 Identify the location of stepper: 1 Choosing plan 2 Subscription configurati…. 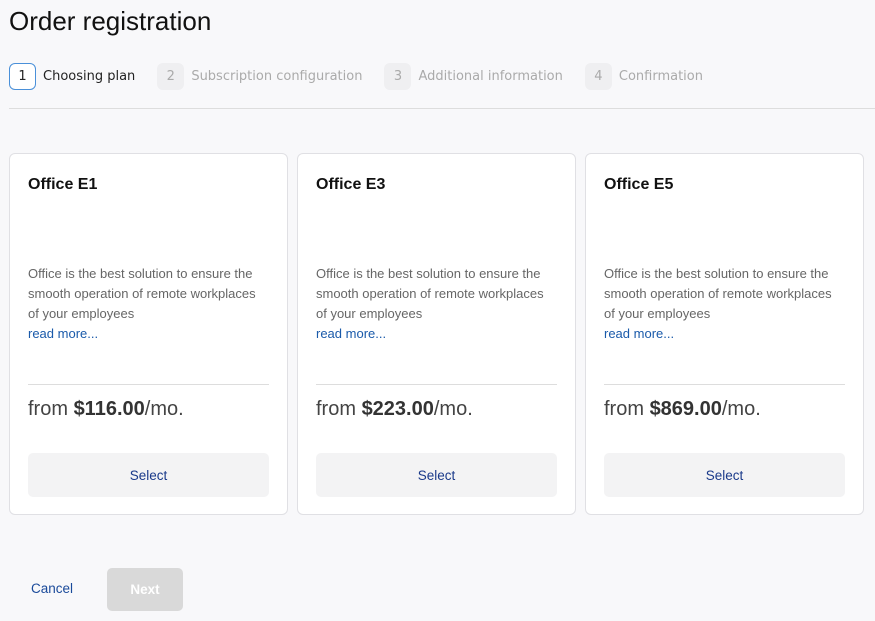
(367, 76).